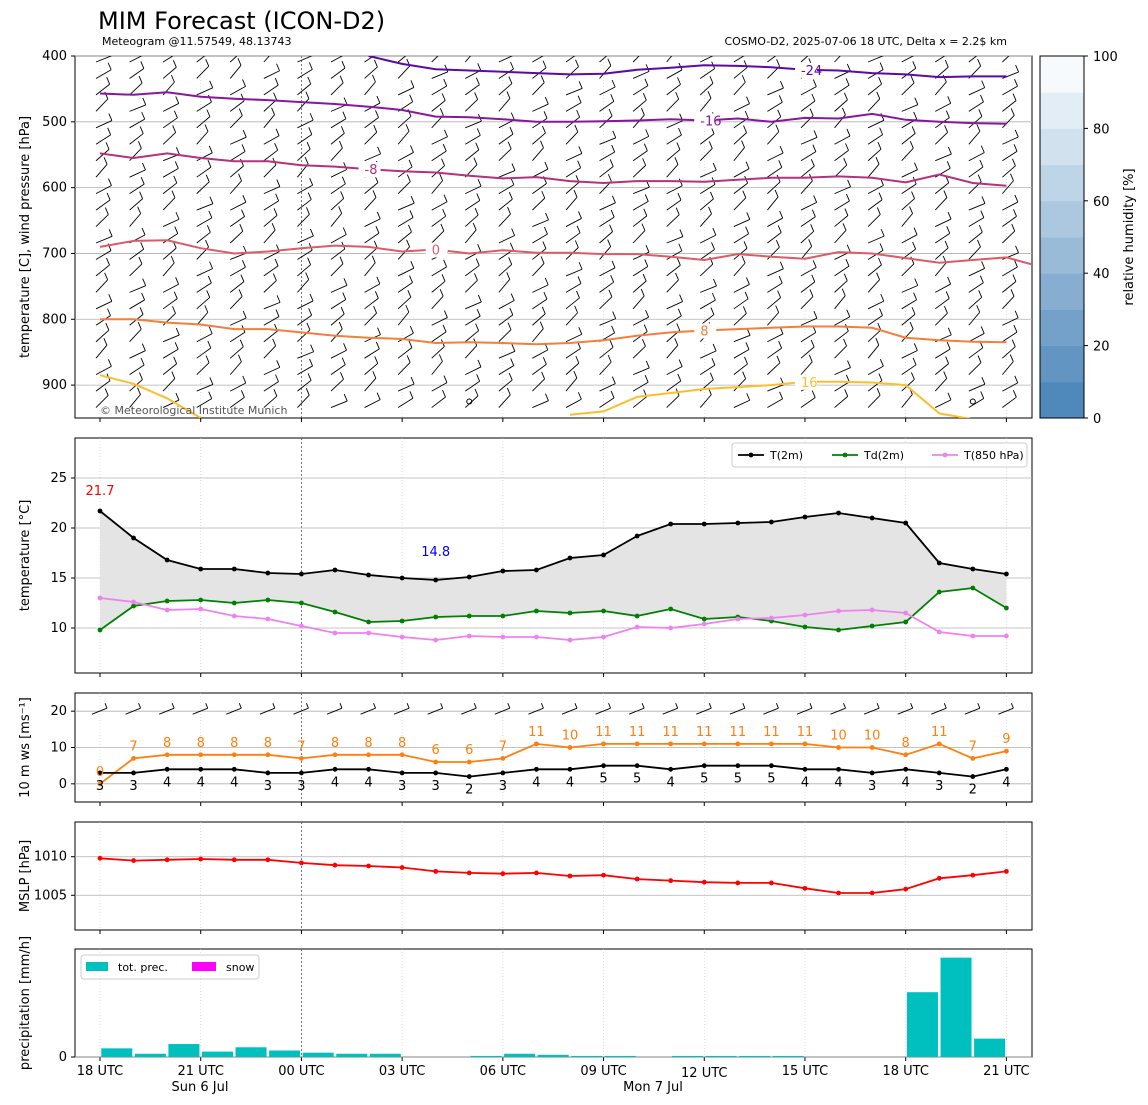 This screenshot has width=1148, height=1105. What do you see at coordinates (436, 871) in the screenshot?
I see `mslp-point` at bounding box center [436, 871].